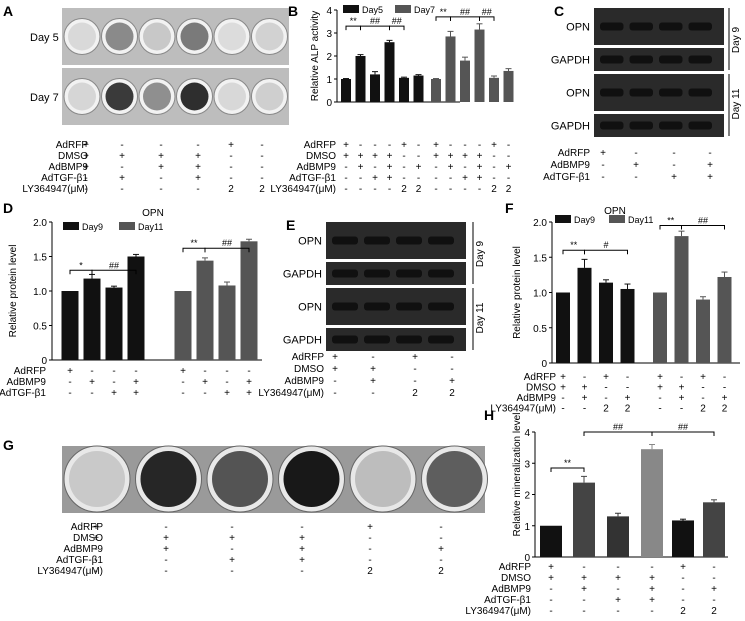  Describe the element at coordinates (574, 245) in the screenshot. I see `sig-label: **` at that location.